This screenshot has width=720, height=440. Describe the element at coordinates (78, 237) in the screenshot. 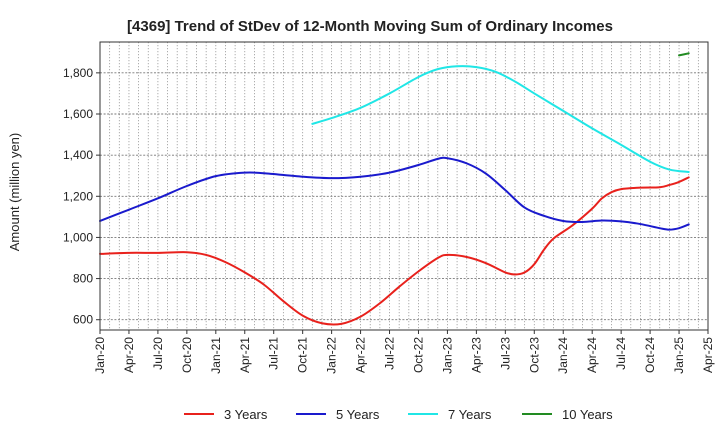

I see `y-tick-label: 1,000` at that location.